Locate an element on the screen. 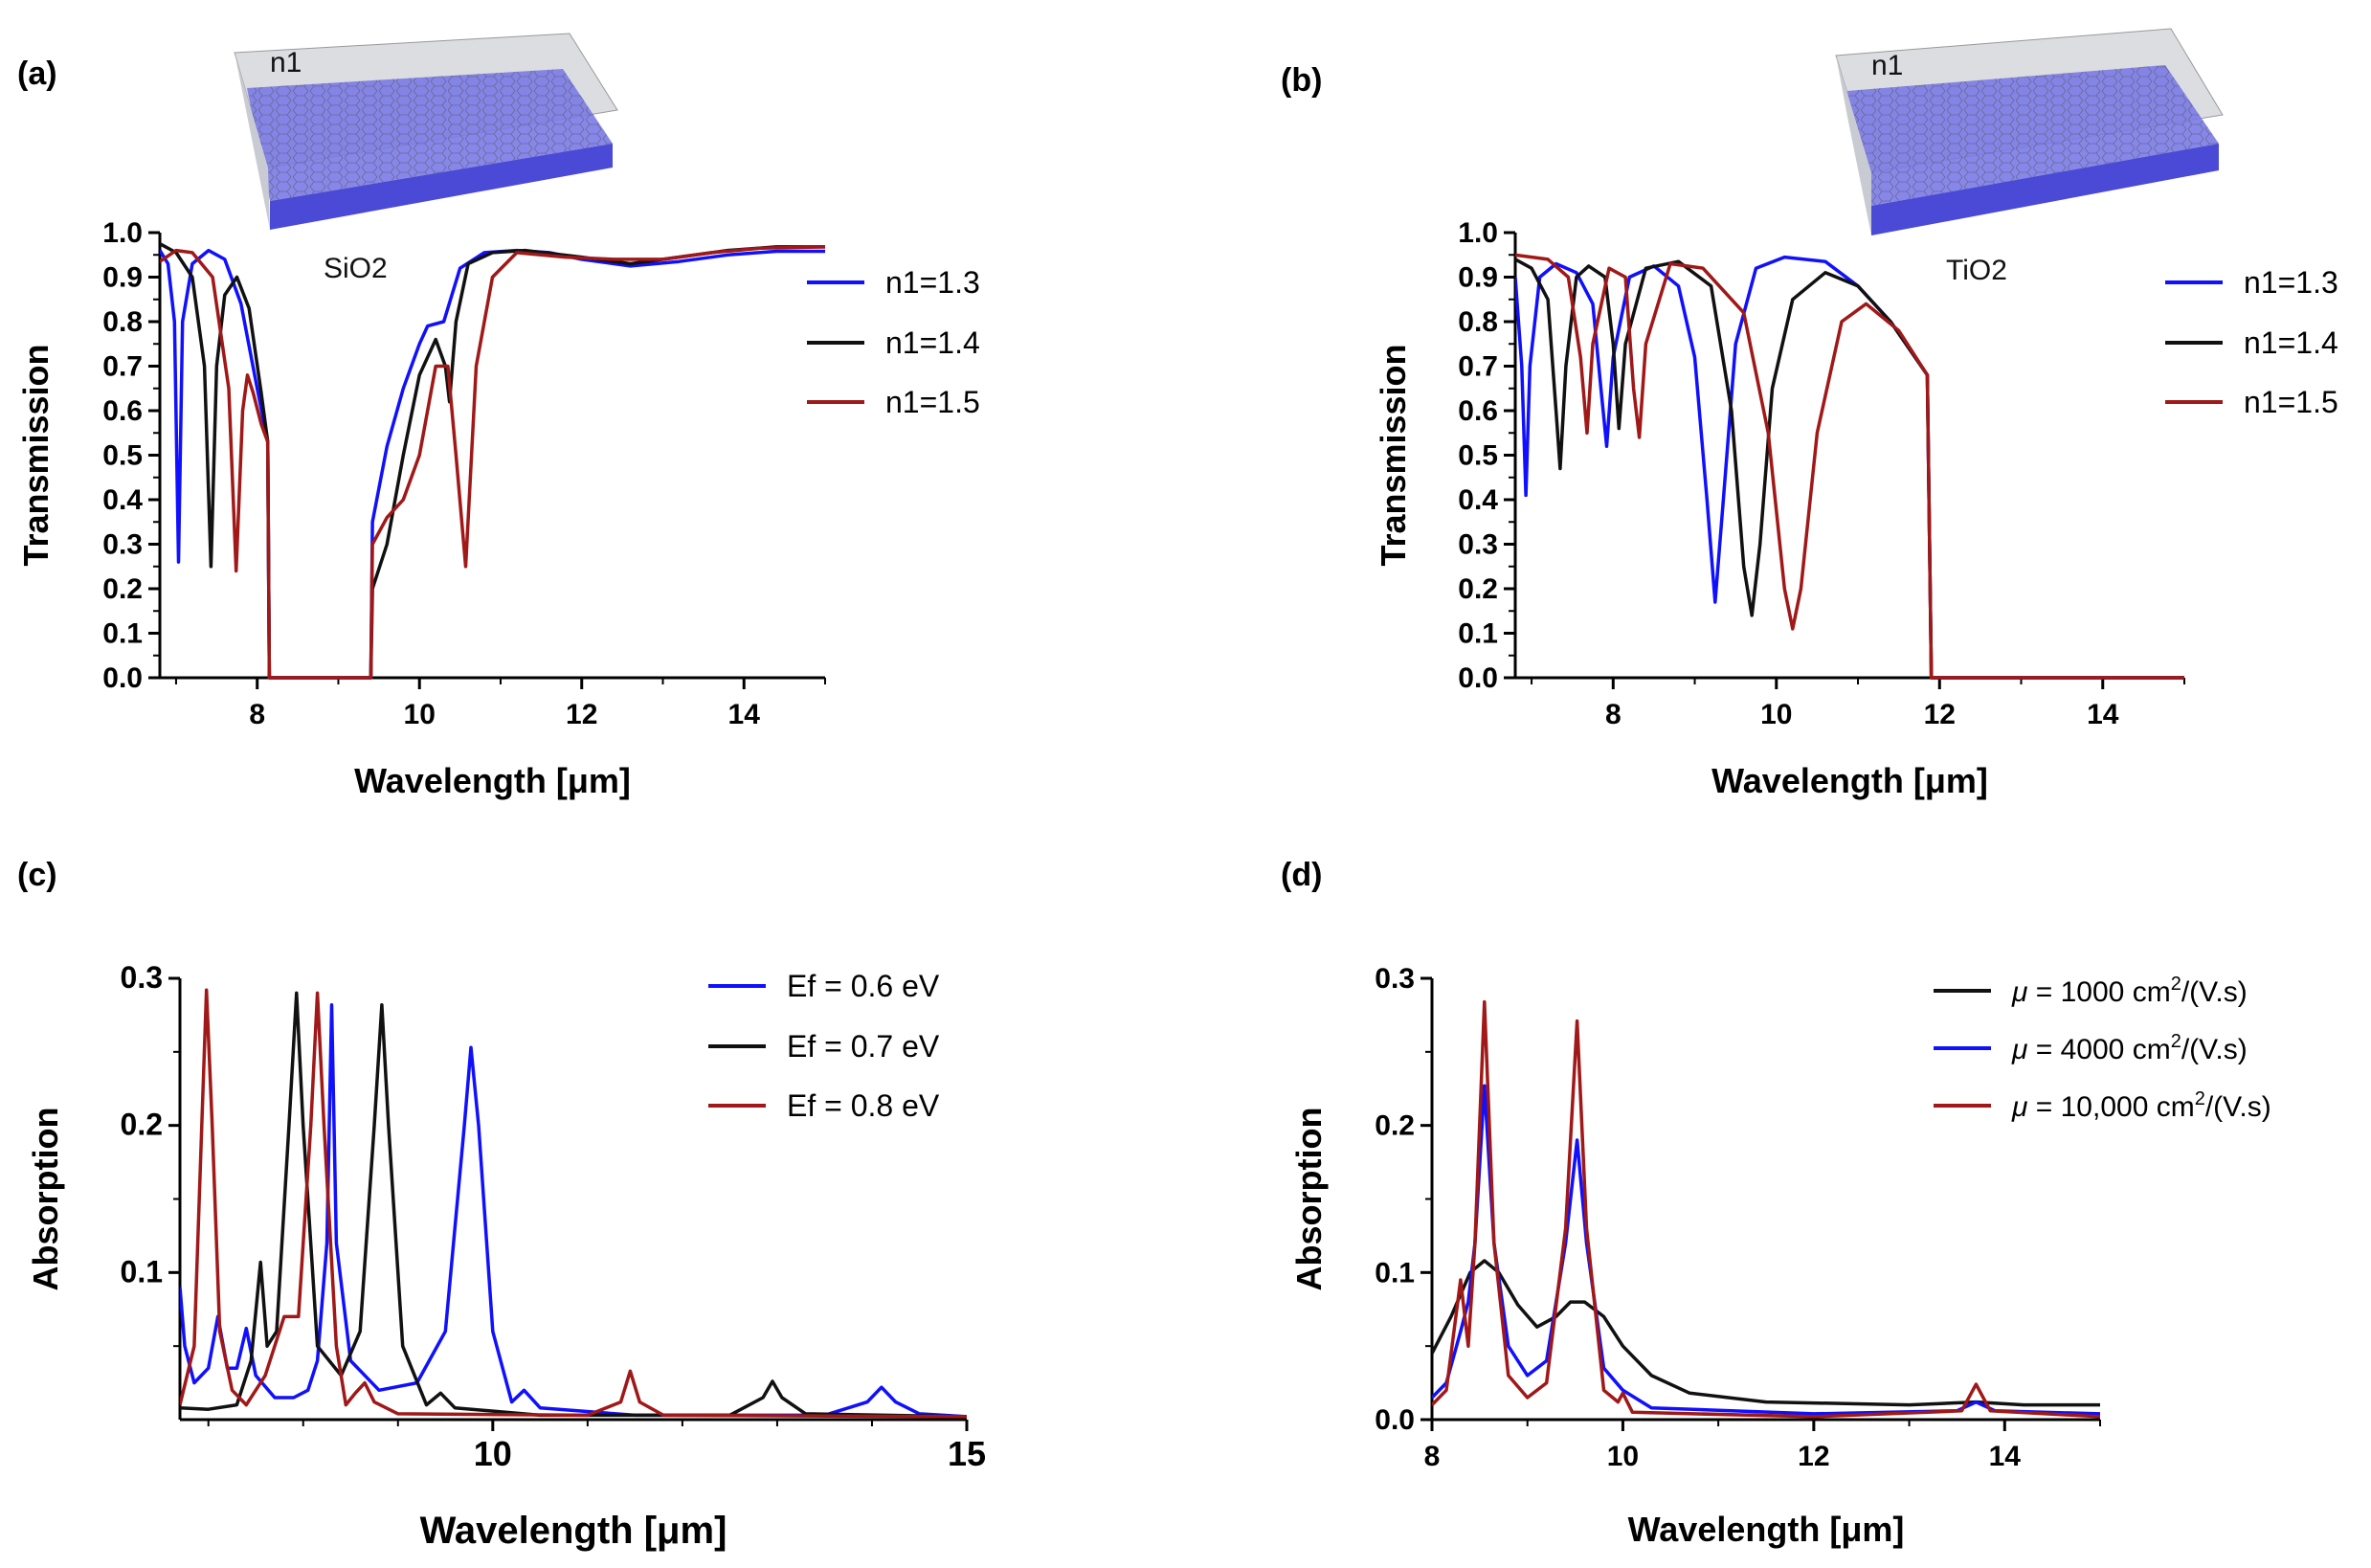 The image size is (2371, 1568). panel-label-c: (c) is located at coordinates (37, 875).